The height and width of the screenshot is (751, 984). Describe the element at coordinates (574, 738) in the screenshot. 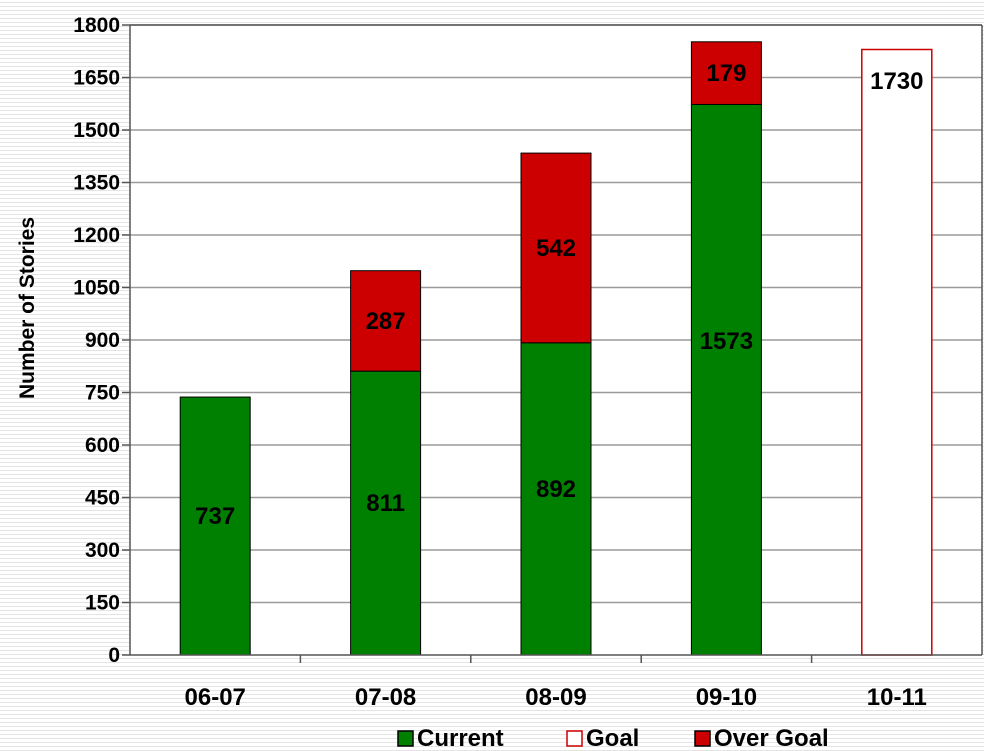

I see `legend-goal-swatch` at that location.